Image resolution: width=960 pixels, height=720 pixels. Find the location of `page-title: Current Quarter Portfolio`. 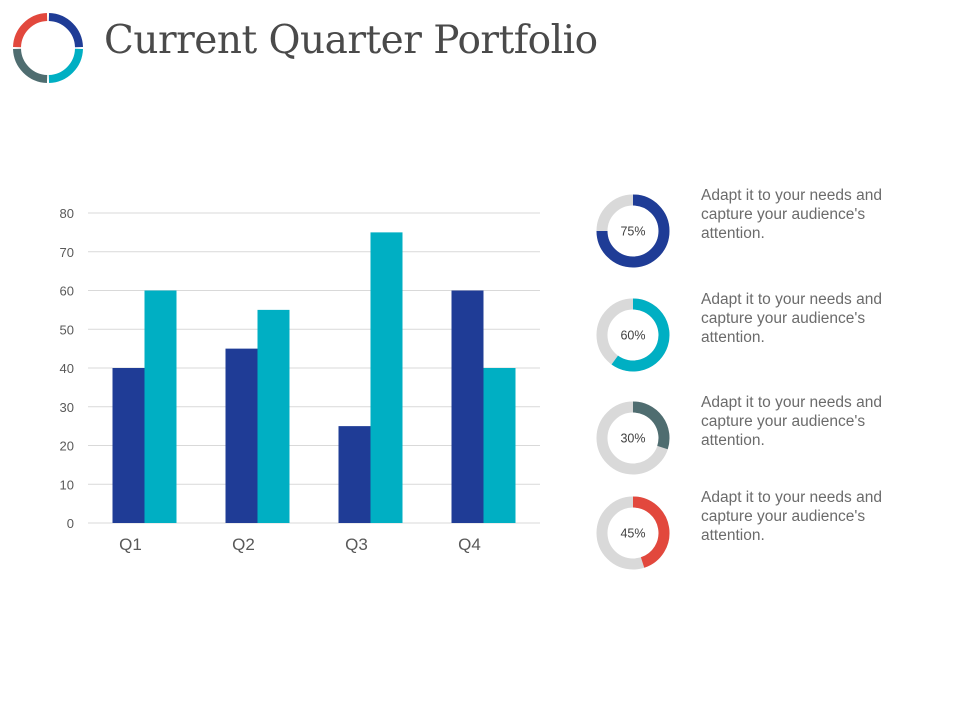

page-title: Current Quarter Portfolio is located at coordinates (351, 40).